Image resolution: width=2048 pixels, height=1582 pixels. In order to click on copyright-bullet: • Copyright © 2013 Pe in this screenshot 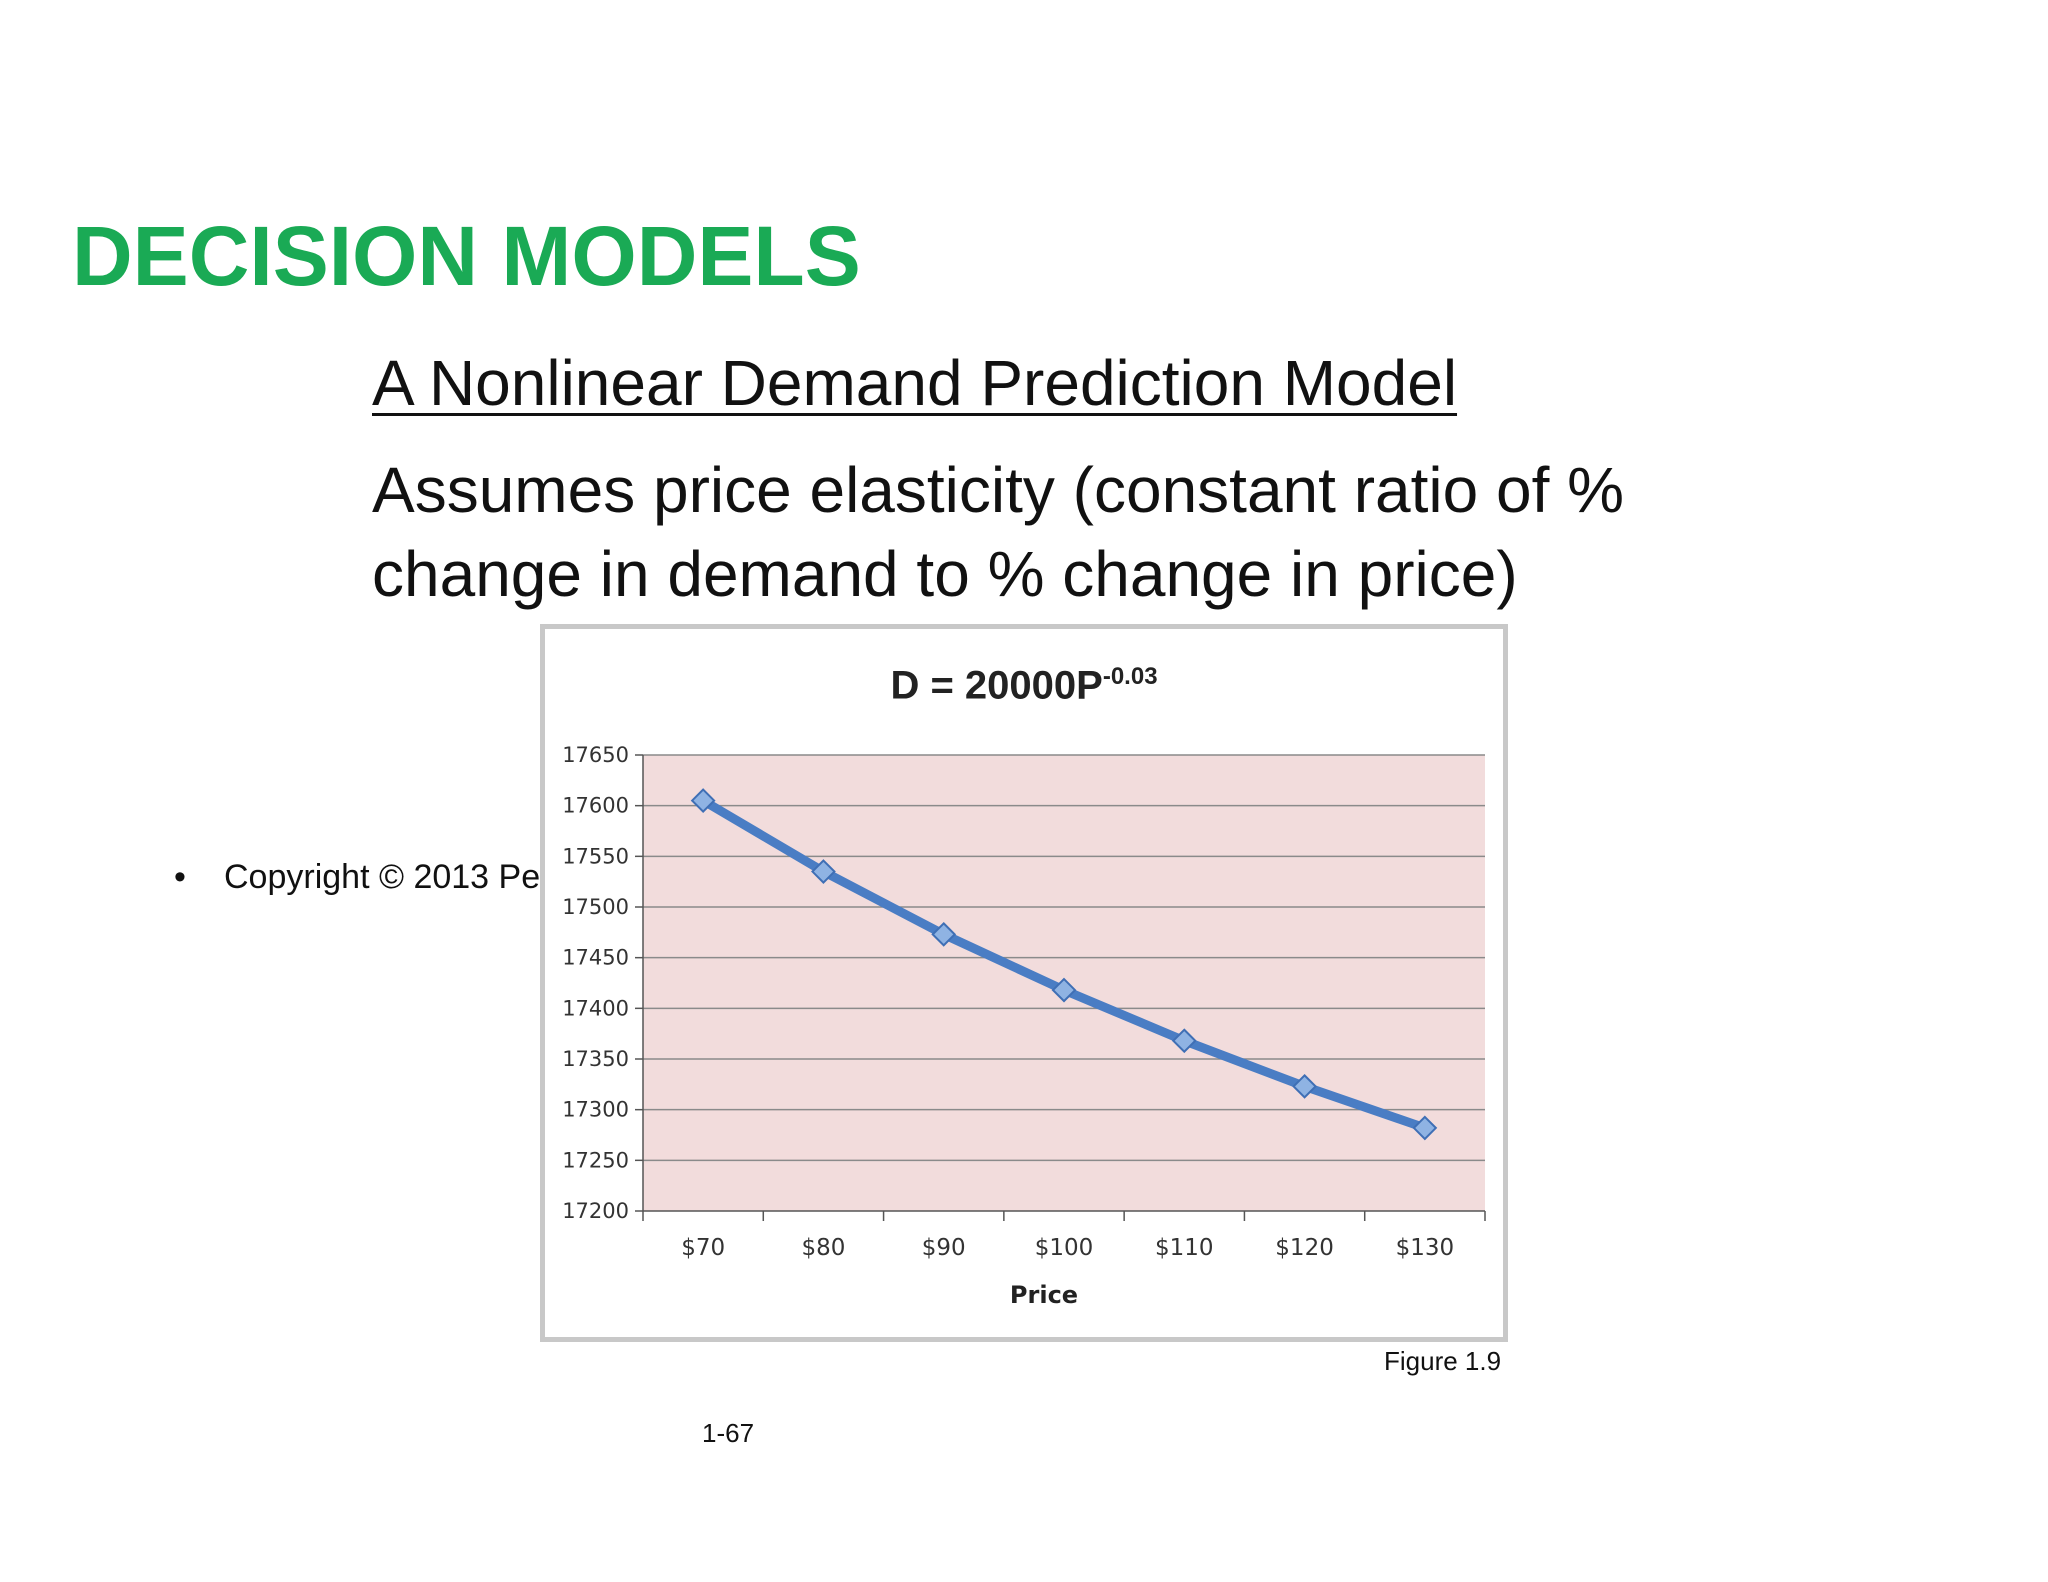, I will do `click(357, 877)`.